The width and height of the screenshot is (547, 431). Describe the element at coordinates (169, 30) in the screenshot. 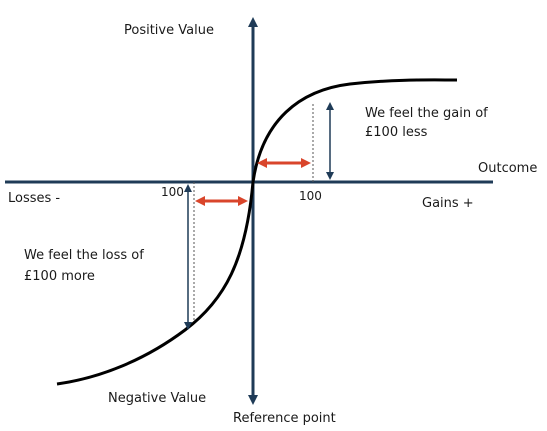

I see `positive-value-label: Positive Value` at that location.